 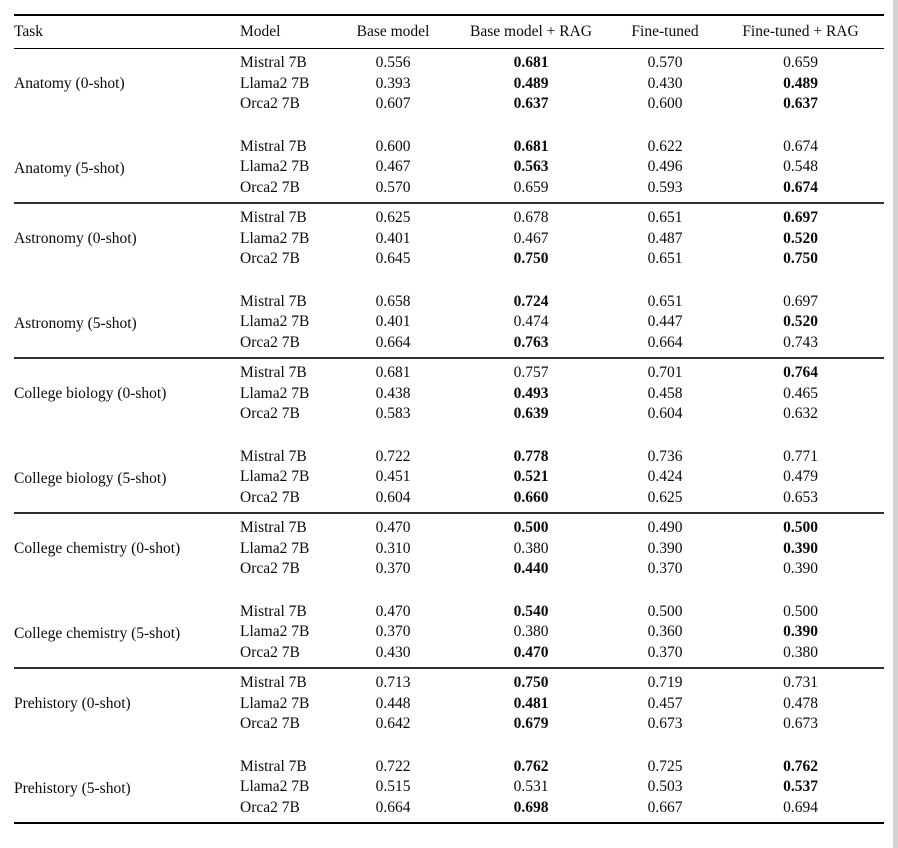 What do you see at coordinates (449, 632) in the screenshot?
I see `model-row: Llama2 7B 0.370 0.380 0.360 0.390` at bounding box center [449, 632].